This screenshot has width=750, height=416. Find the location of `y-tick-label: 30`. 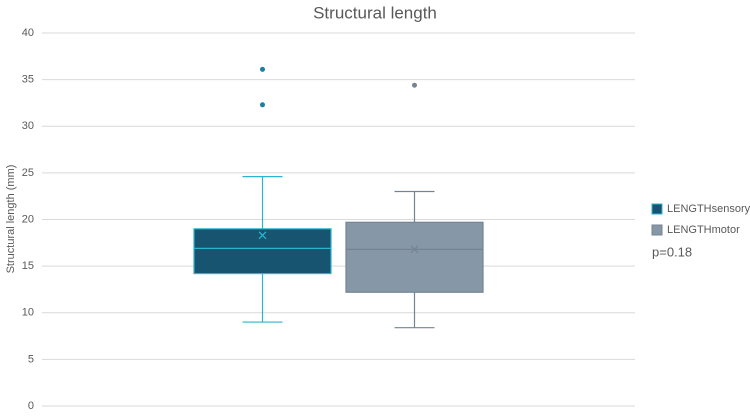

y-tick-label: 30 is located at coordinates (28, 126).